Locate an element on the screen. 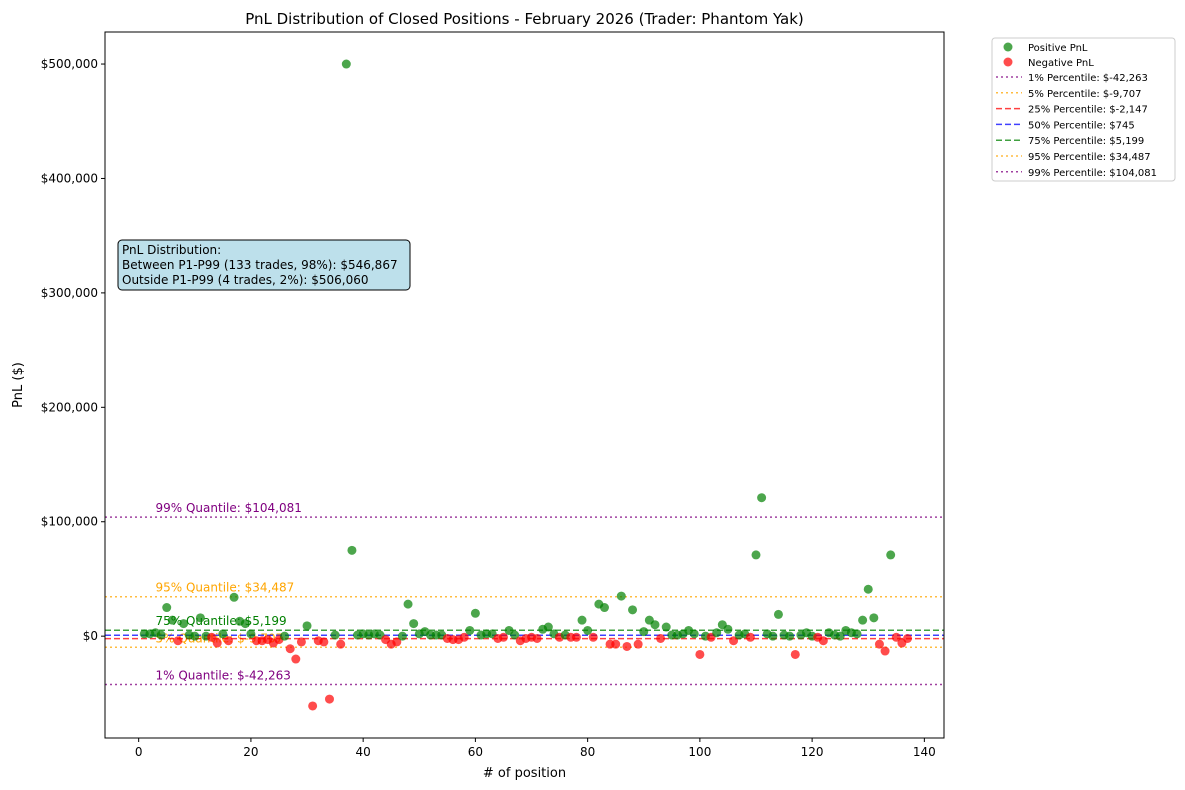 This screenshot has width=1185, height=790. y-tick-label: $500,000 is located at coordinates (69, 64).